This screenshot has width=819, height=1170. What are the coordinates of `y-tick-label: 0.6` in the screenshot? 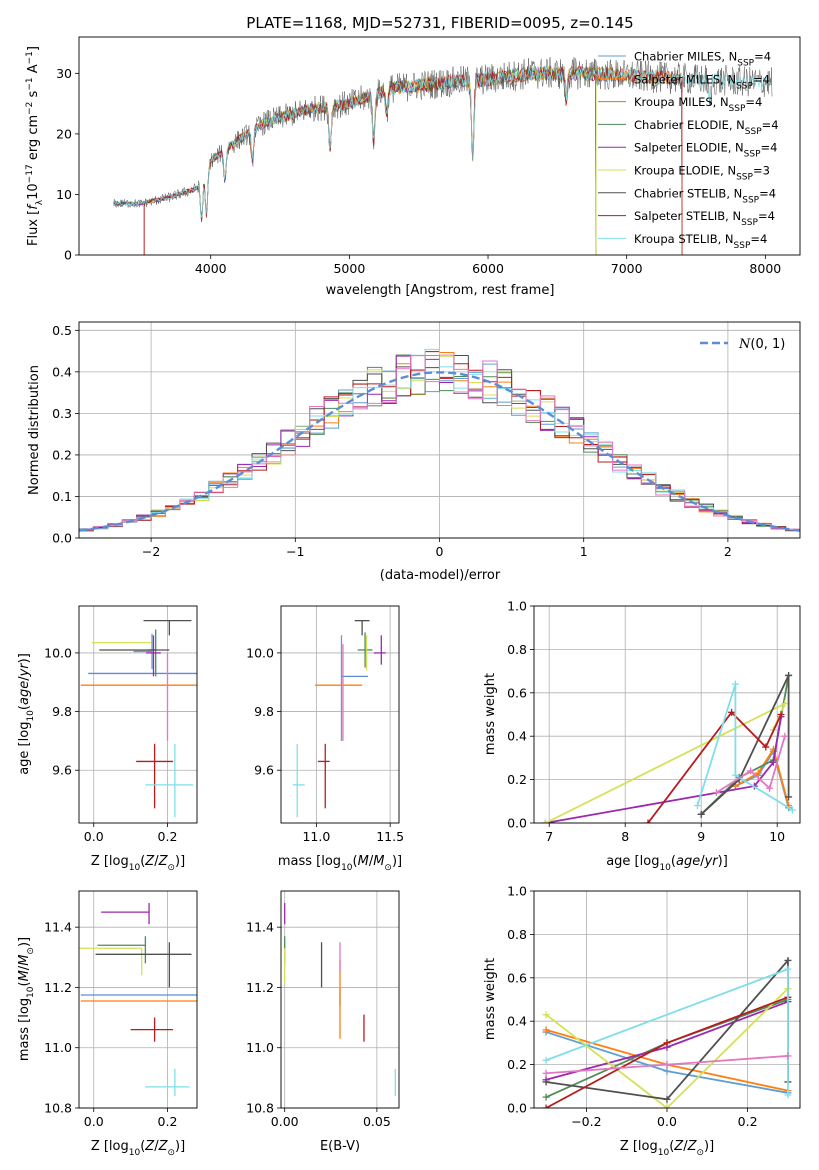 It's located at (517, 692).